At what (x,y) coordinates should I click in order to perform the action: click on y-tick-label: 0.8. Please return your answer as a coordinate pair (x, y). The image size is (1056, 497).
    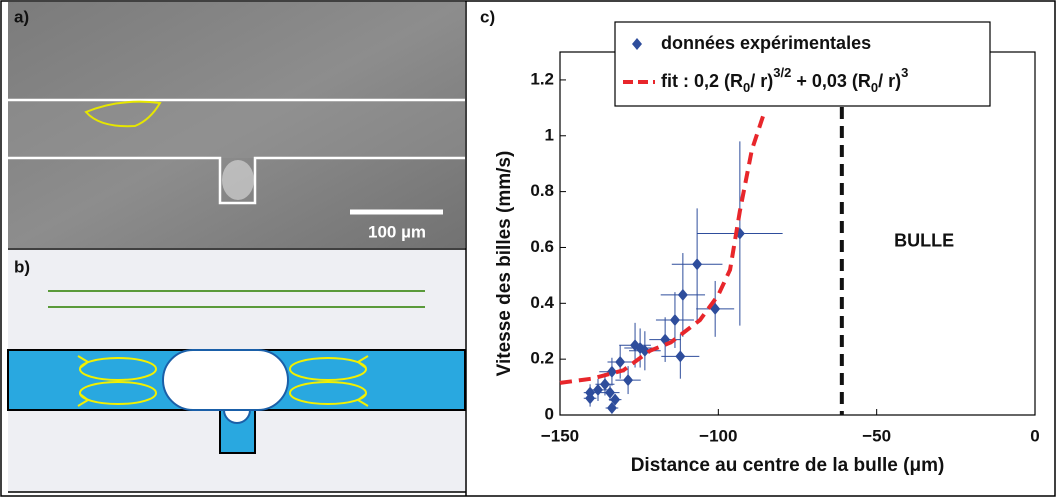
    Looking at the image, I should click on (542, 190).